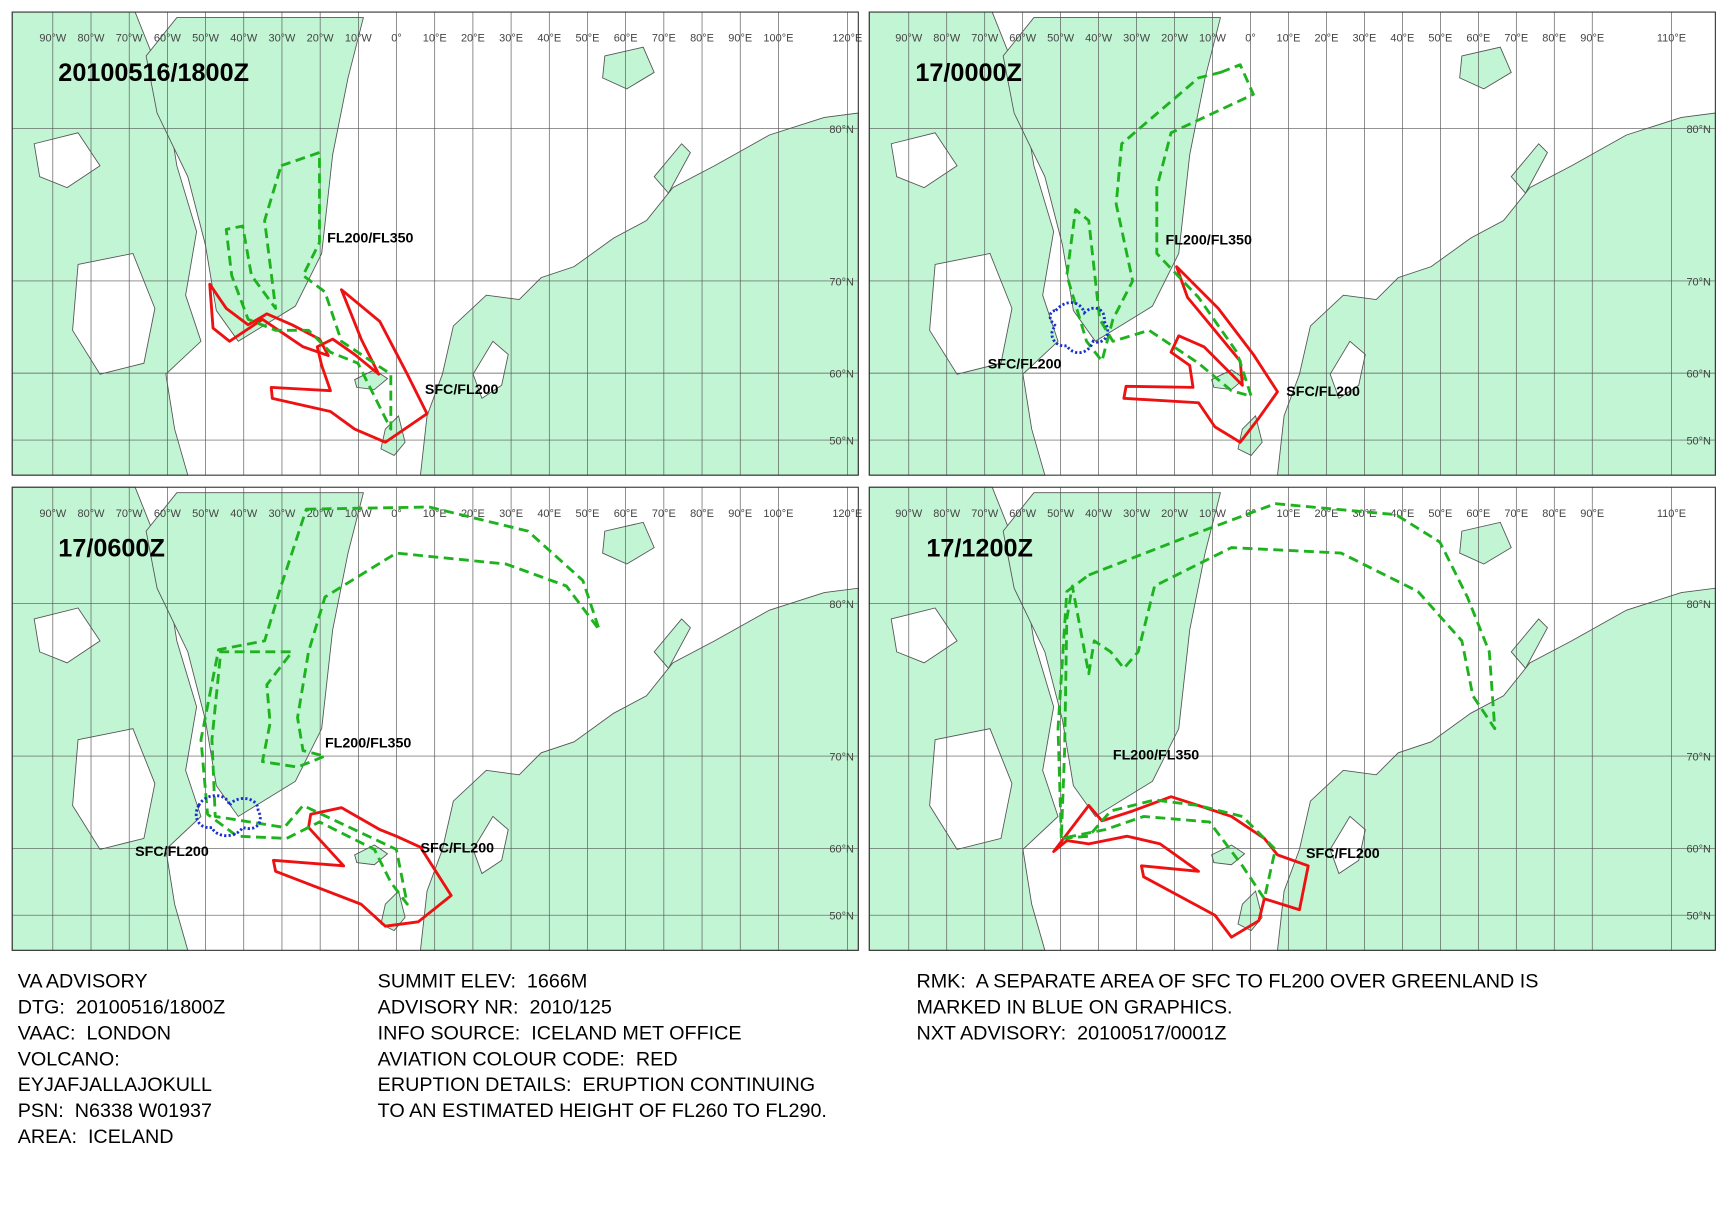 Image resolution: width=1721 pixels, height=1217 pixels. I want to click on level-label: FL200/FL350, so click(368, 743).